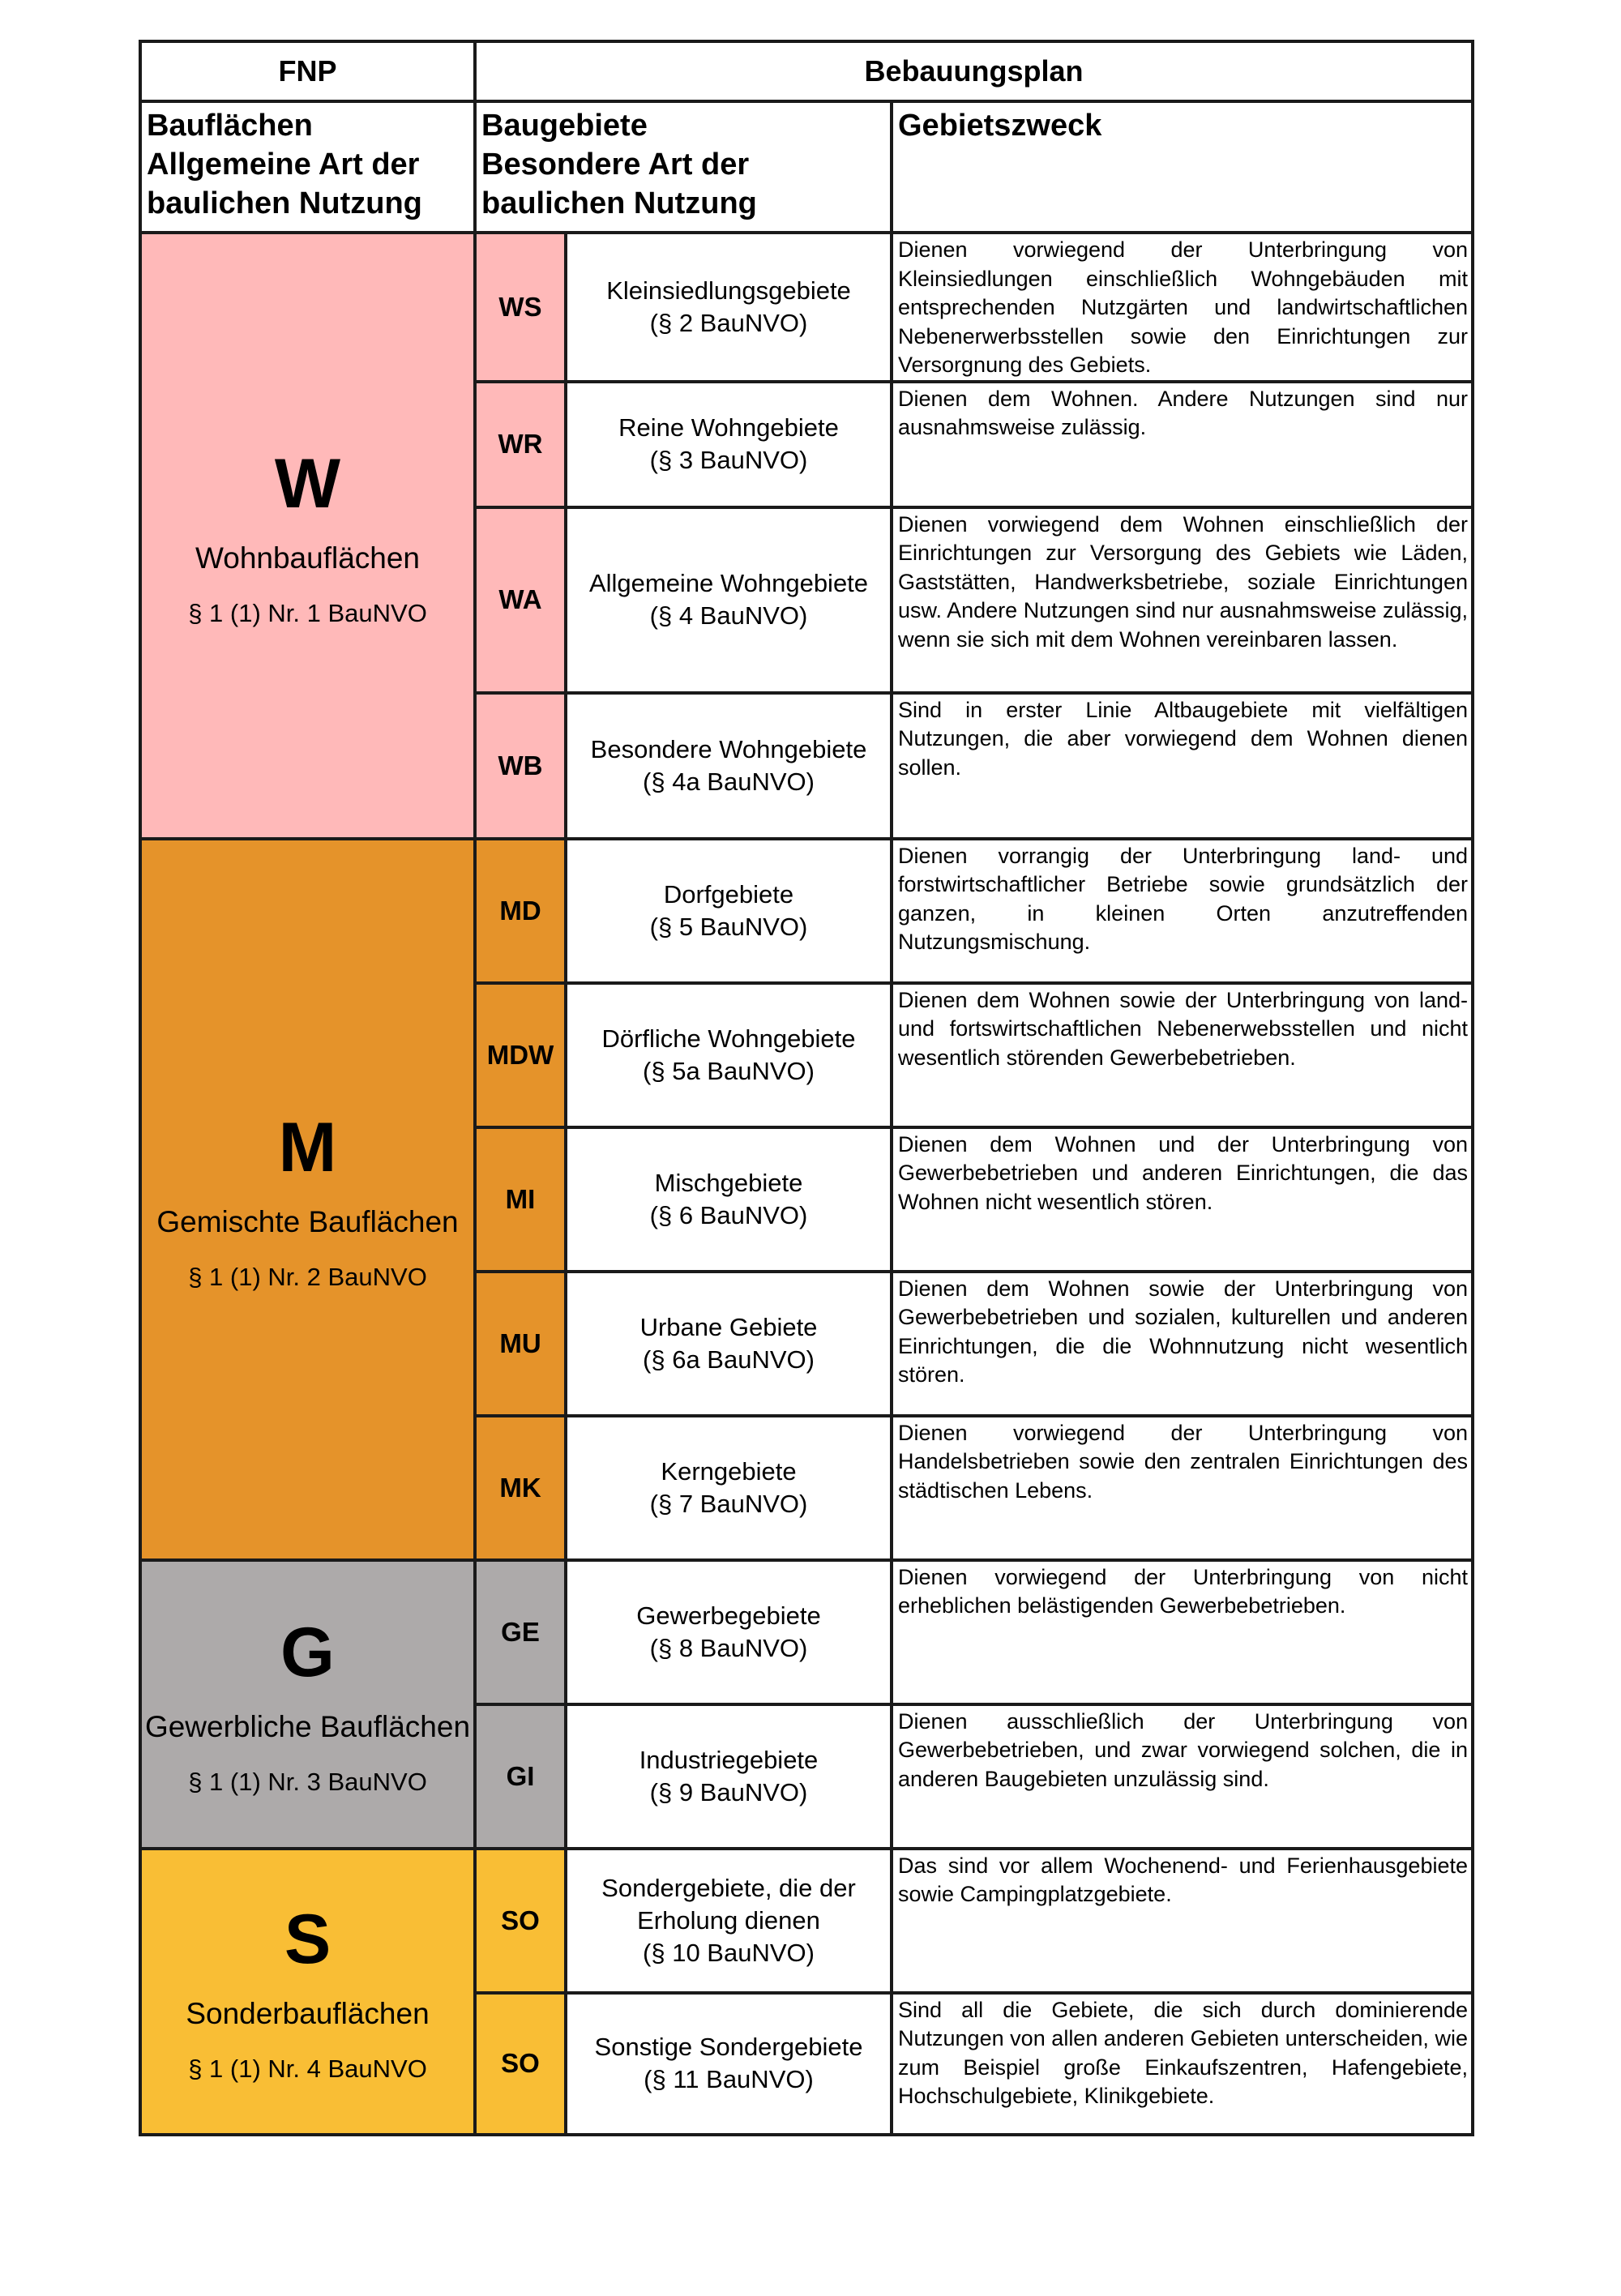 The width and height of the screenshot is (1621, 2296). What do you see at coordinates (729, 781) in the screenshot?
I see `baugebiet-ref: (§ 4a BauNVO)` at bounding box center [729, 781].